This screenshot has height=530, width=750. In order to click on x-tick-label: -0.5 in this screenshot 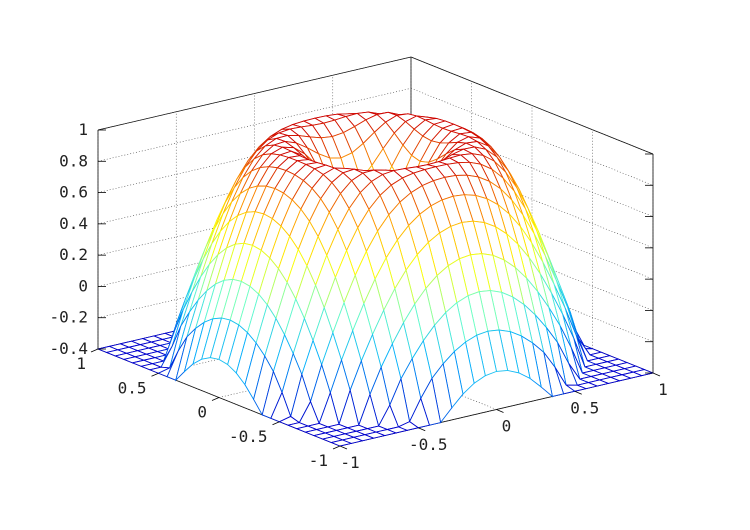, I will do `click(428, 444)`.